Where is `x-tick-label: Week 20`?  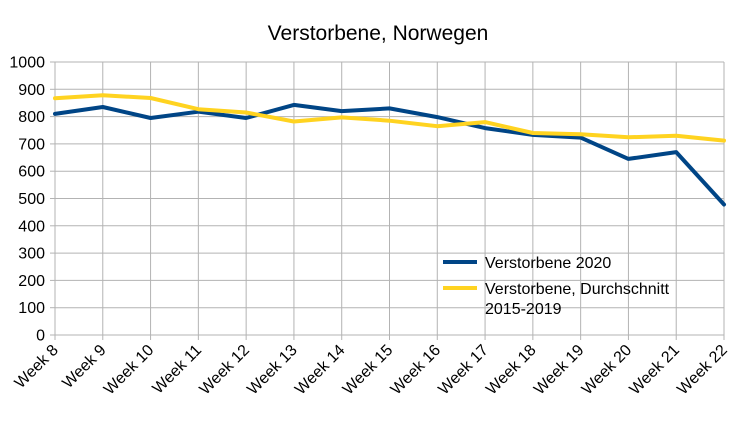
x-tick-label: Week 20 is located at coordinates (607, 370).